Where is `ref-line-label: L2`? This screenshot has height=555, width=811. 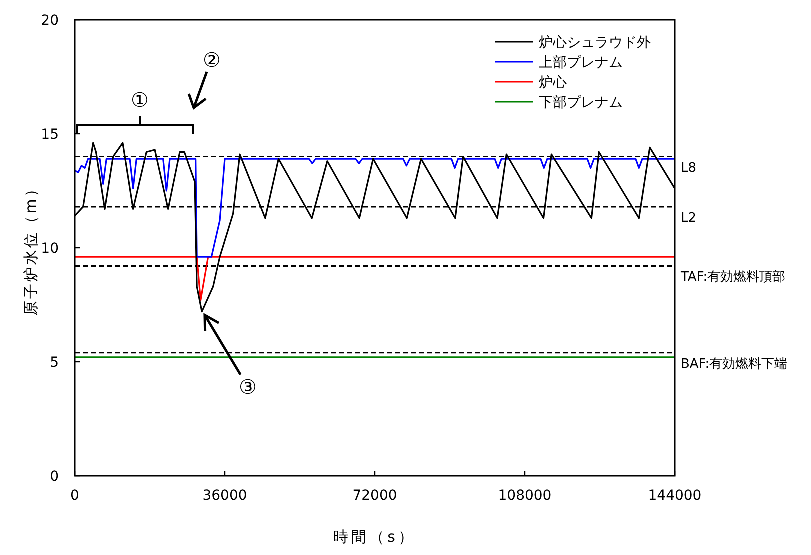
ref-line-label: L2 is located at coordinates (689, 218).